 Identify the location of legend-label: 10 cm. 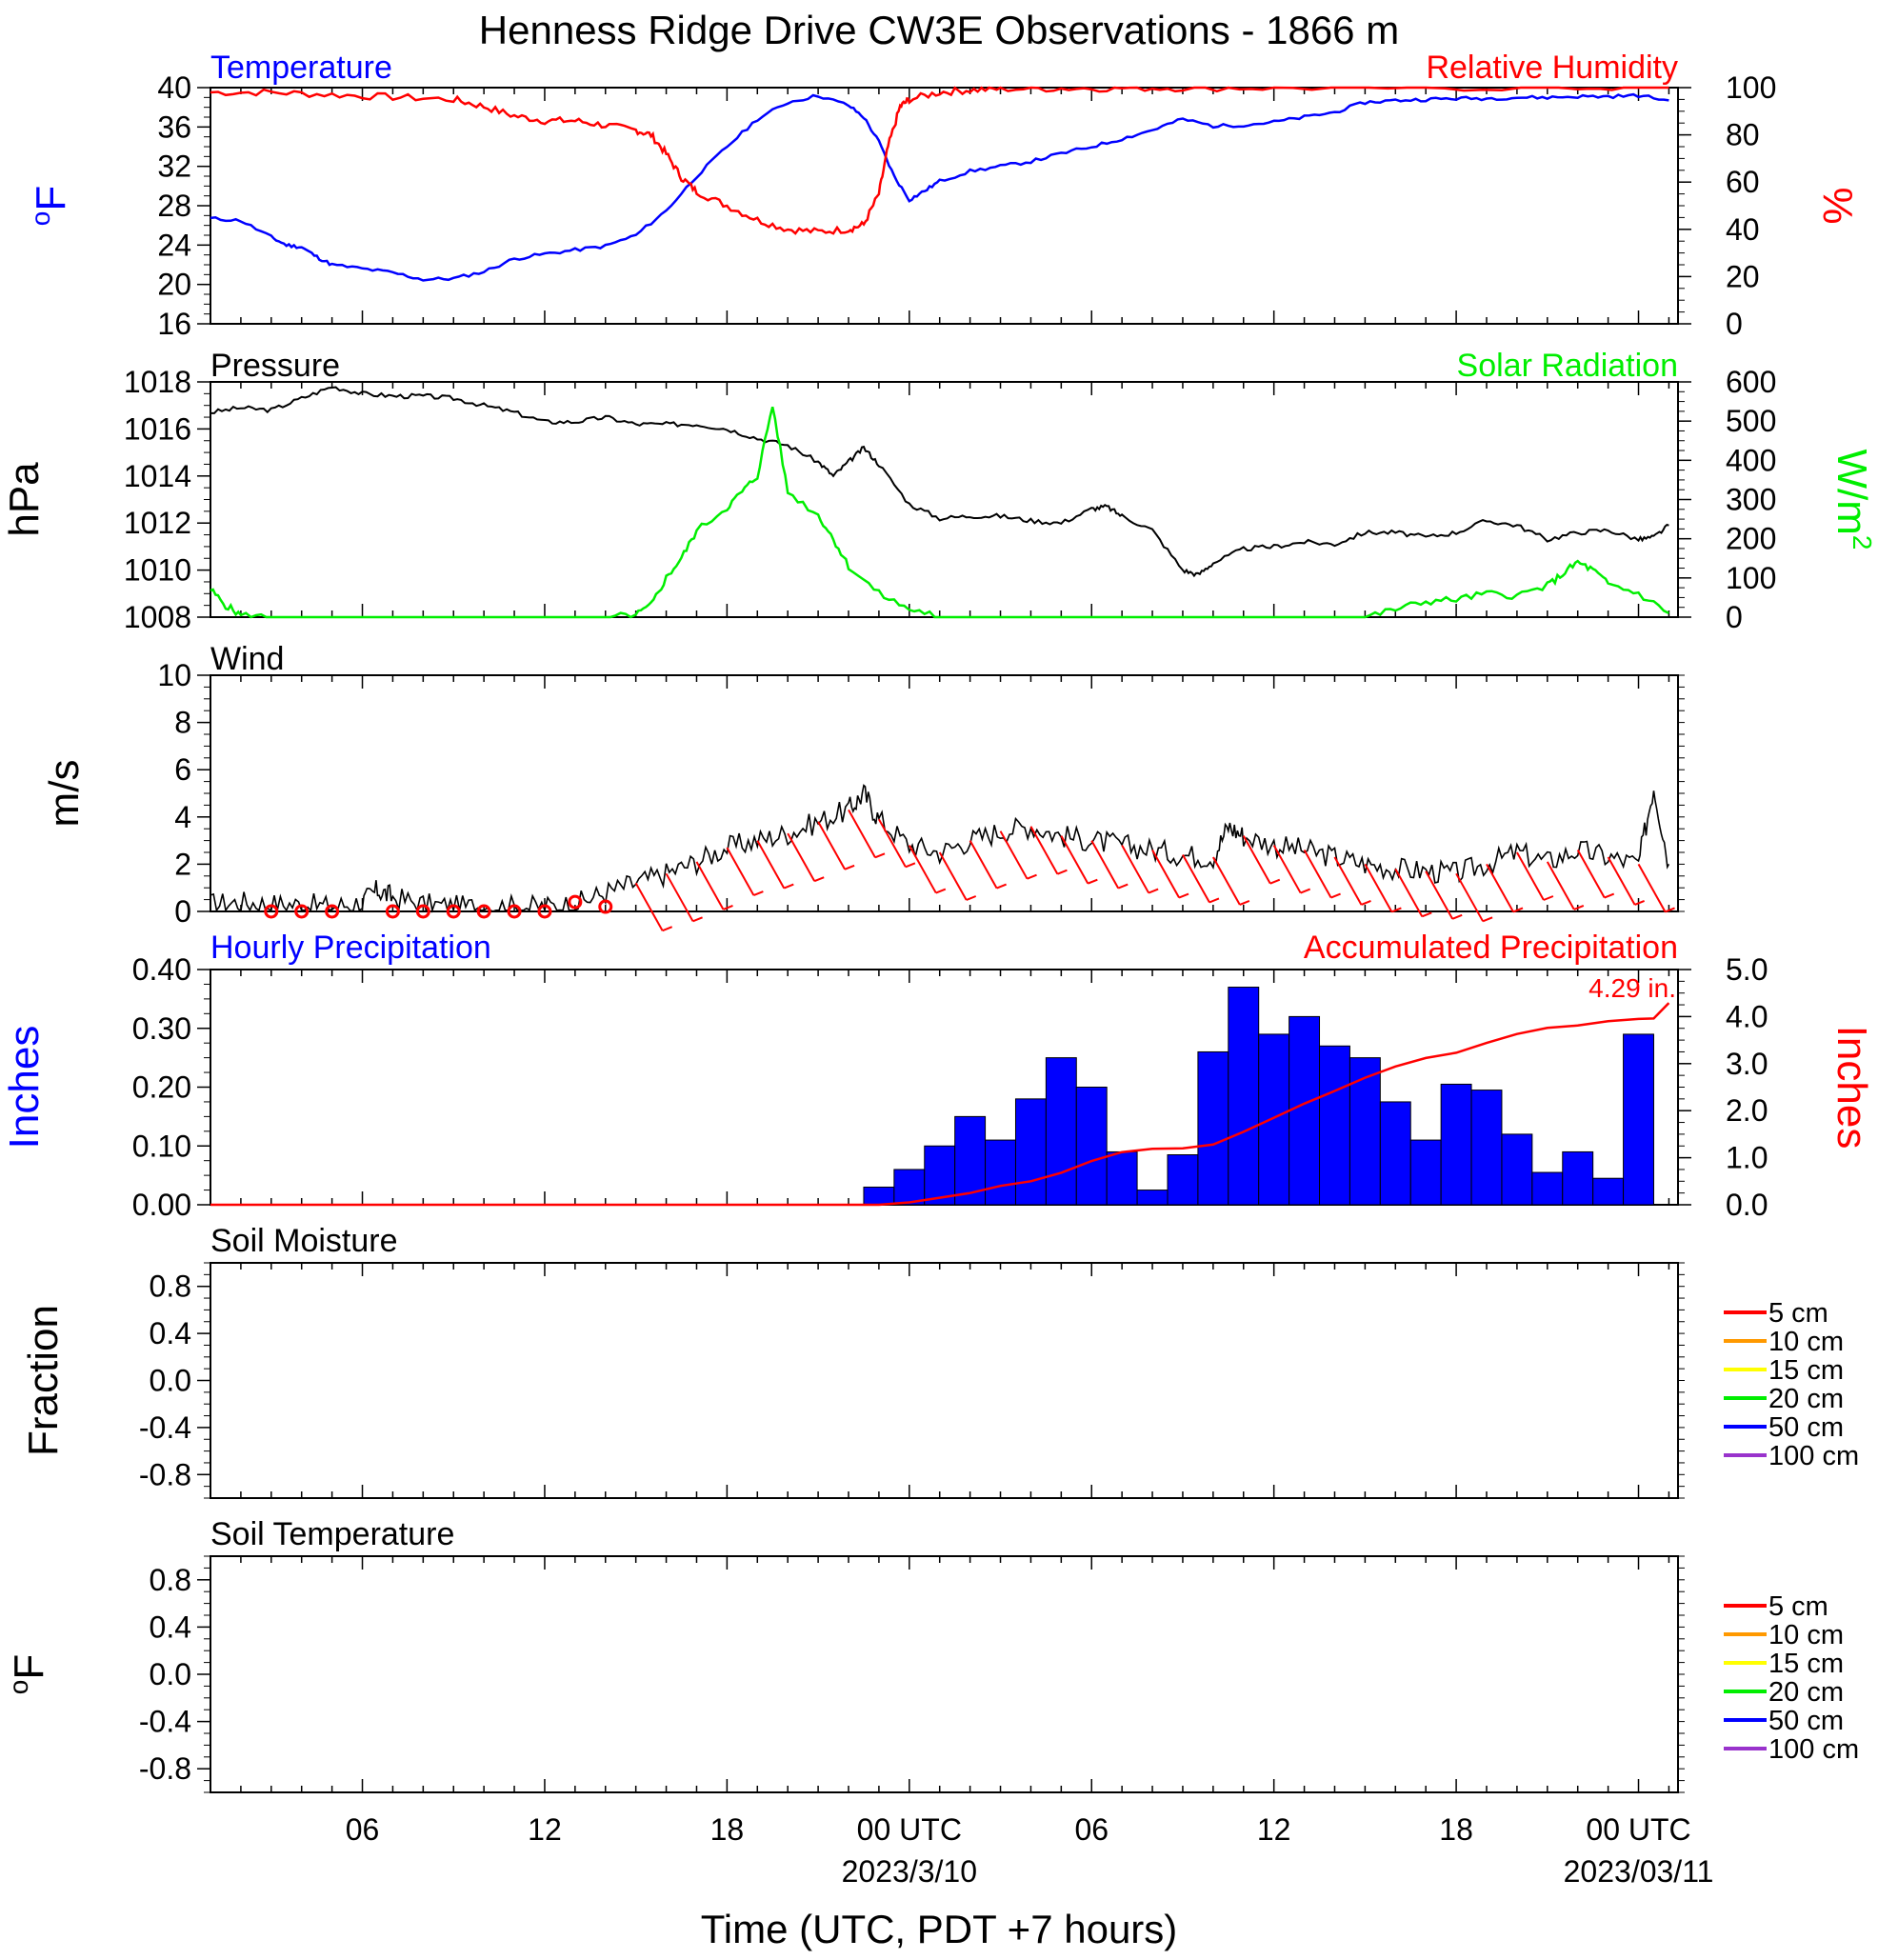
(1806, 1635).